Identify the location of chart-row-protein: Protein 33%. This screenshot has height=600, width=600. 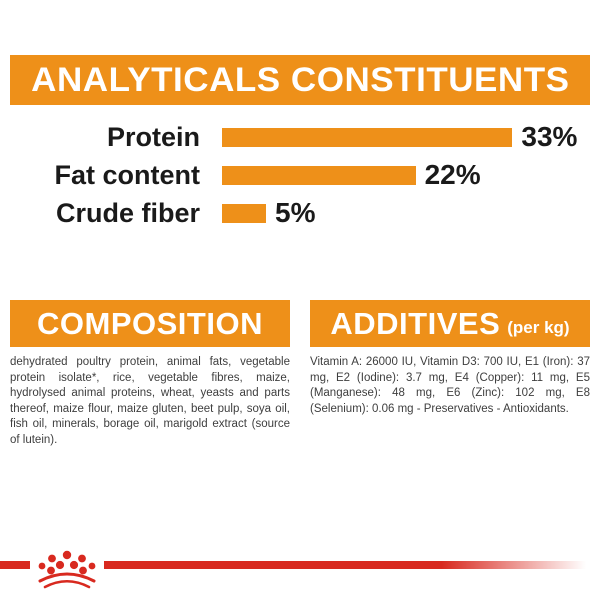
(300, 137).